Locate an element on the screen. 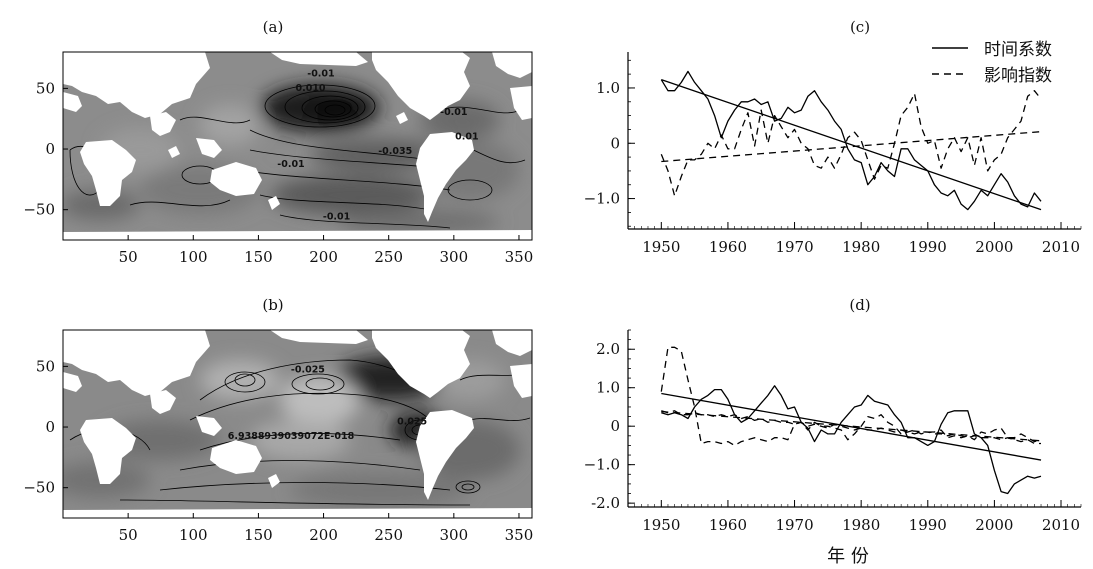 This screenshot has width=1093, height=569. legend-label-dashed: 影响指数 is located at coordinates (1018, 76).